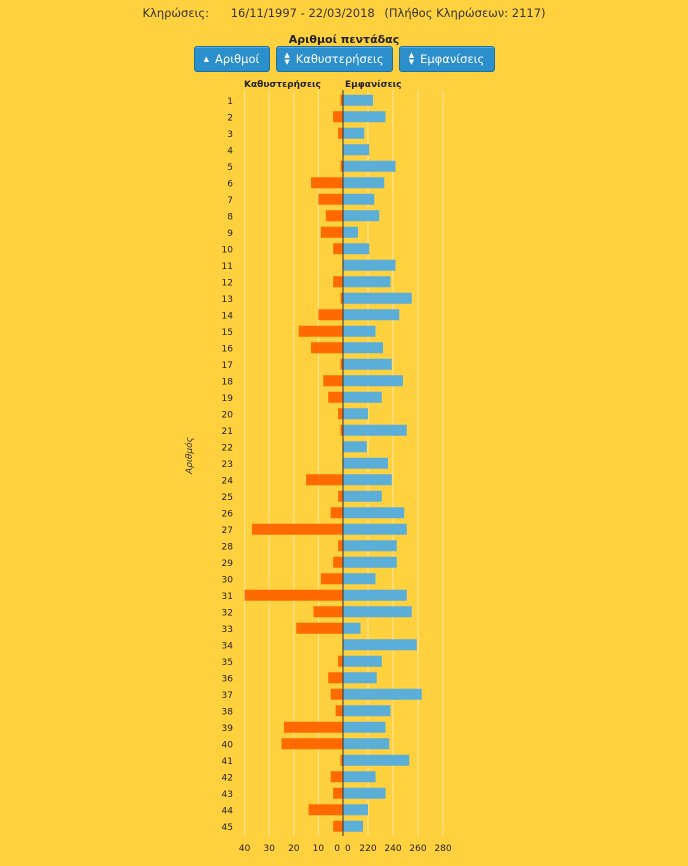 The width and height of the screenshot is (688, 866). What do you see at coordinates (228, 679) in the screenshot?
I see `category-label: 36` at bounding box center [228, 679].